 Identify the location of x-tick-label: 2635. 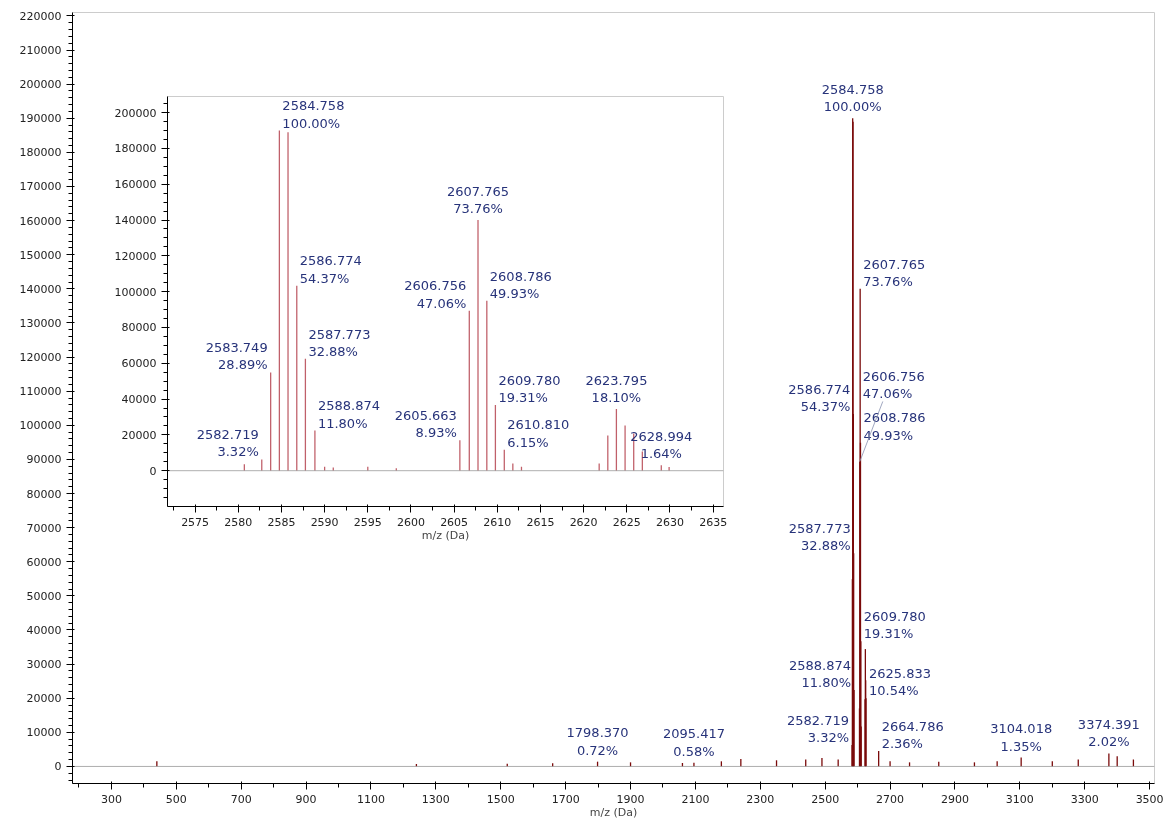
(713, 522).